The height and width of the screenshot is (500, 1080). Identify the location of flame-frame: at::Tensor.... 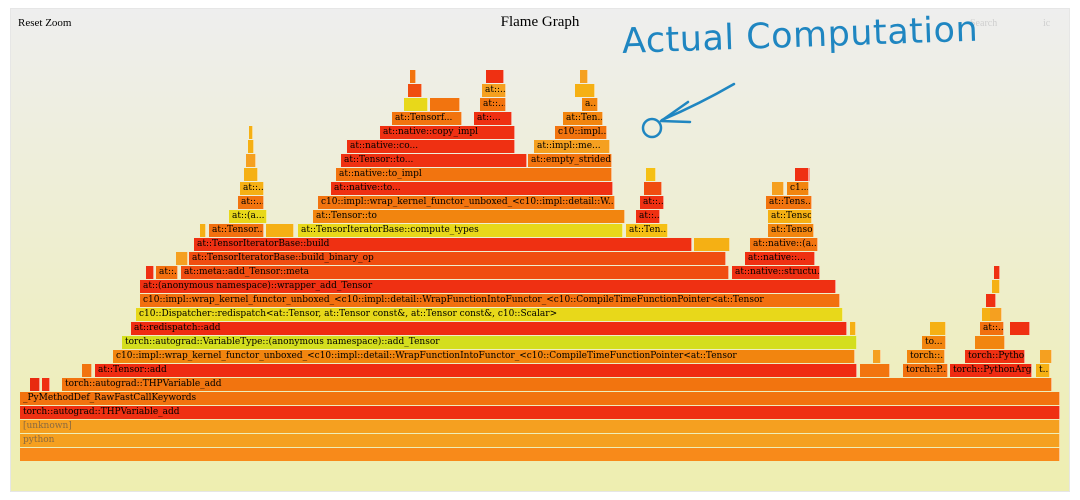
(236, 230).